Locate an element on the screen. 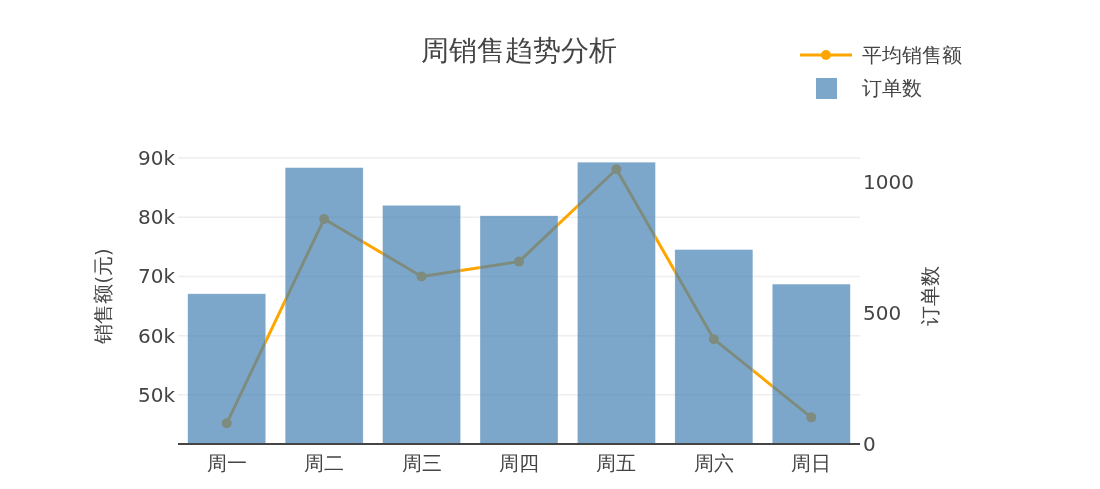  y-tick-label: 50k is located at coordinates (156, 394).